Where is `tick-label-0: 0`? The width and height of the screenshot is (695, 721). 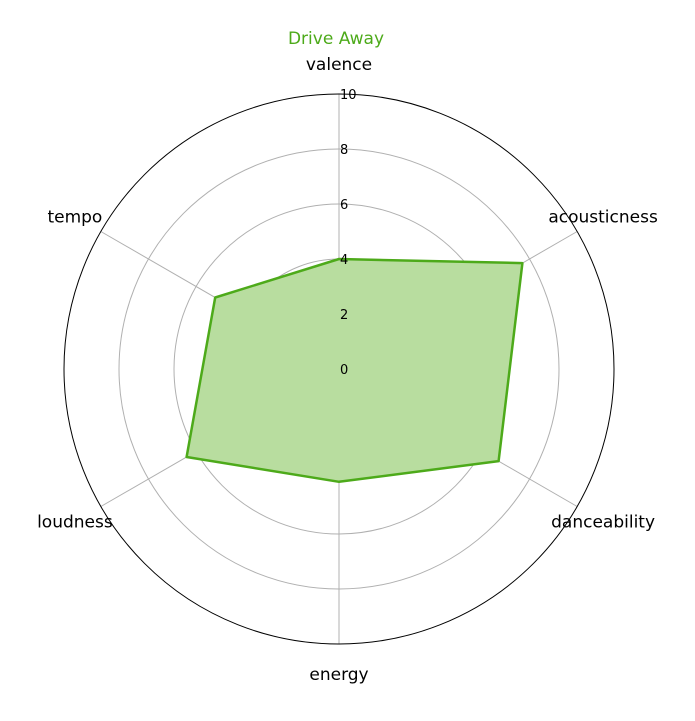
tick-label-0: 0 is located at coordinates (344, 370).